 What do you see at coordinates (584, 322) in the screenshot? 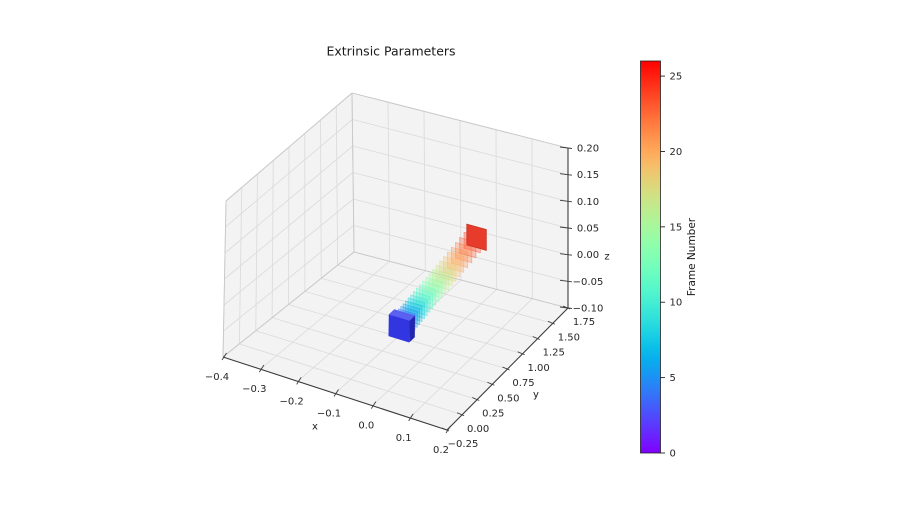
I see `tick-label: 1.75` at bounding box center [584, 322].